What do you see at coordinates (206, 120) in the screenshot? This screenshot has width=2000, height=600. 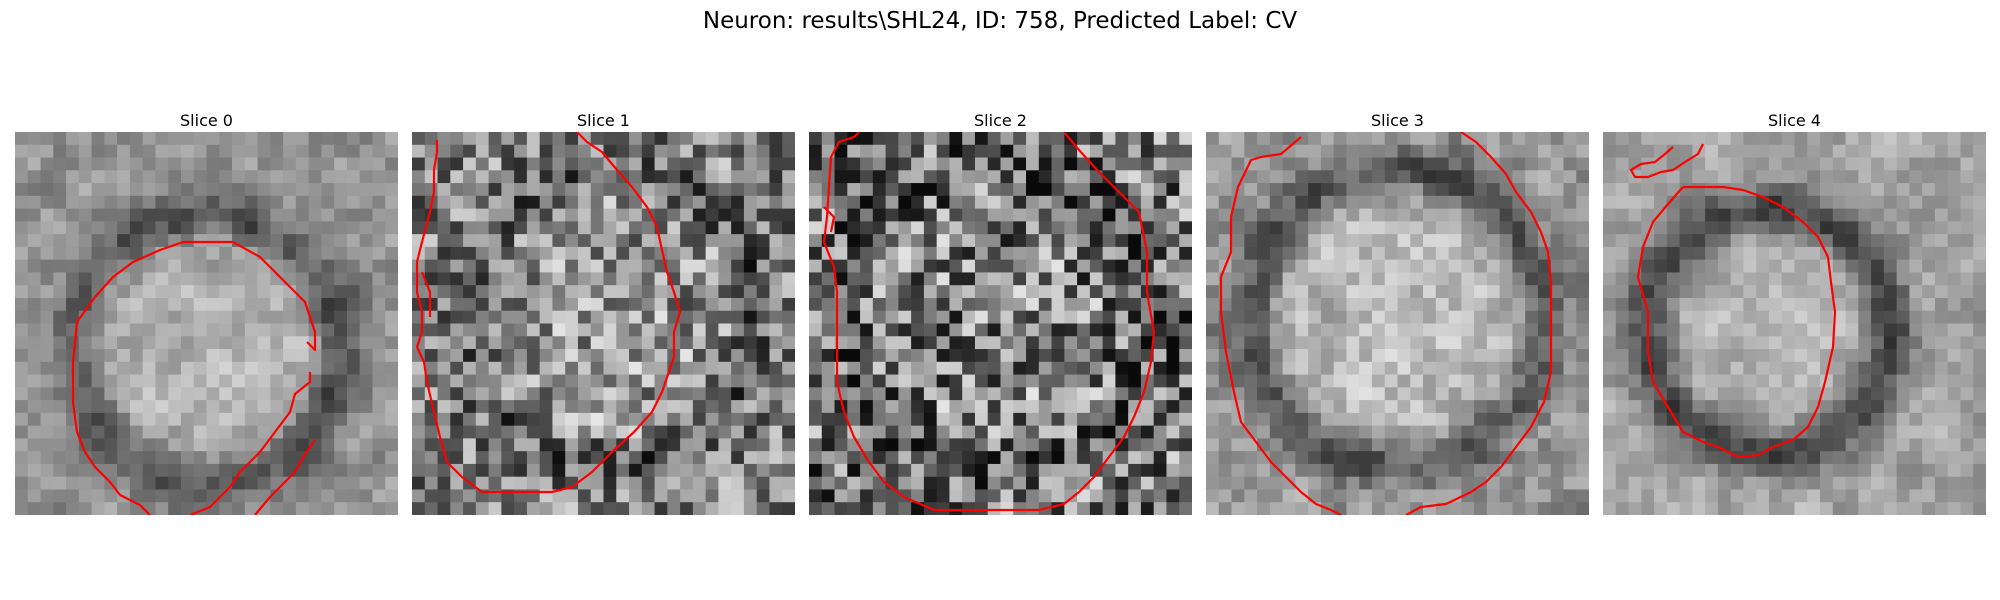 I see `slice-title-0: Slice 0` at bounding box center [206, 120].